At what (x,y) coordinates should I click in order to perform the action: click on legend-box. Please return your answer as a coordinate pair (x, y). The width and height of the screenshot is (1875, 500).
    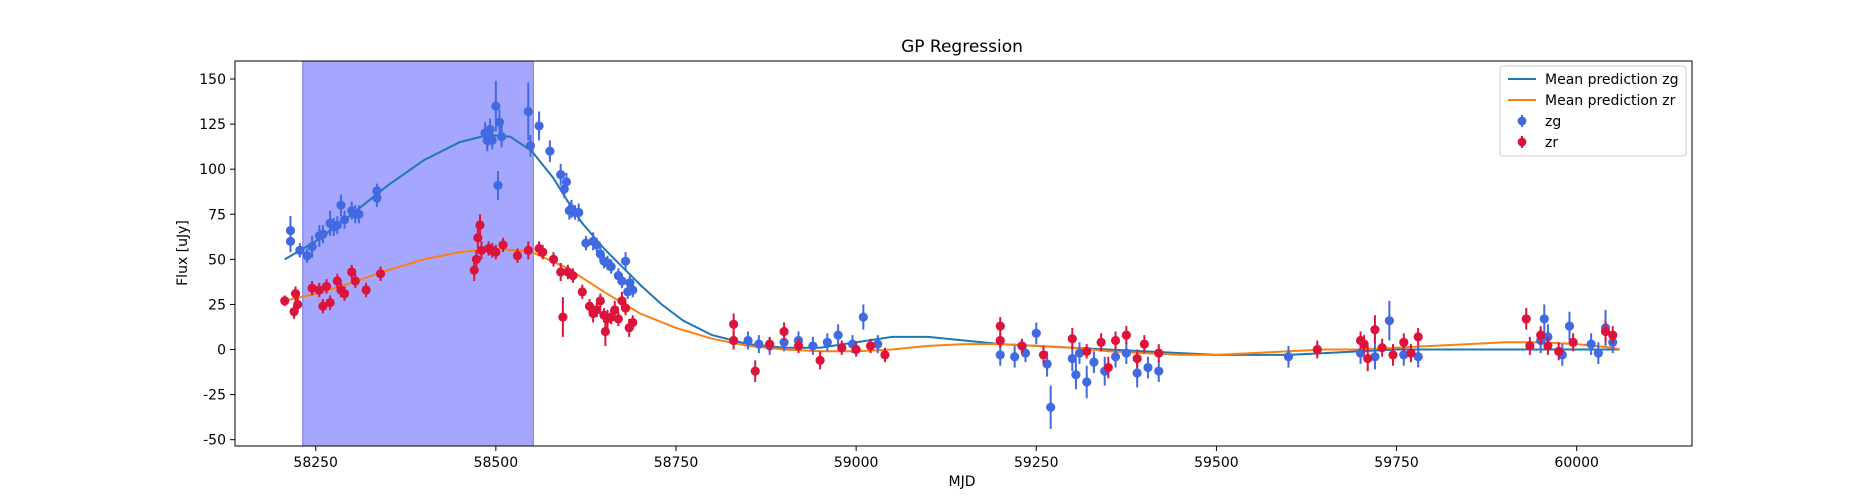
    Looking at the image, I should click on (1593, 111).